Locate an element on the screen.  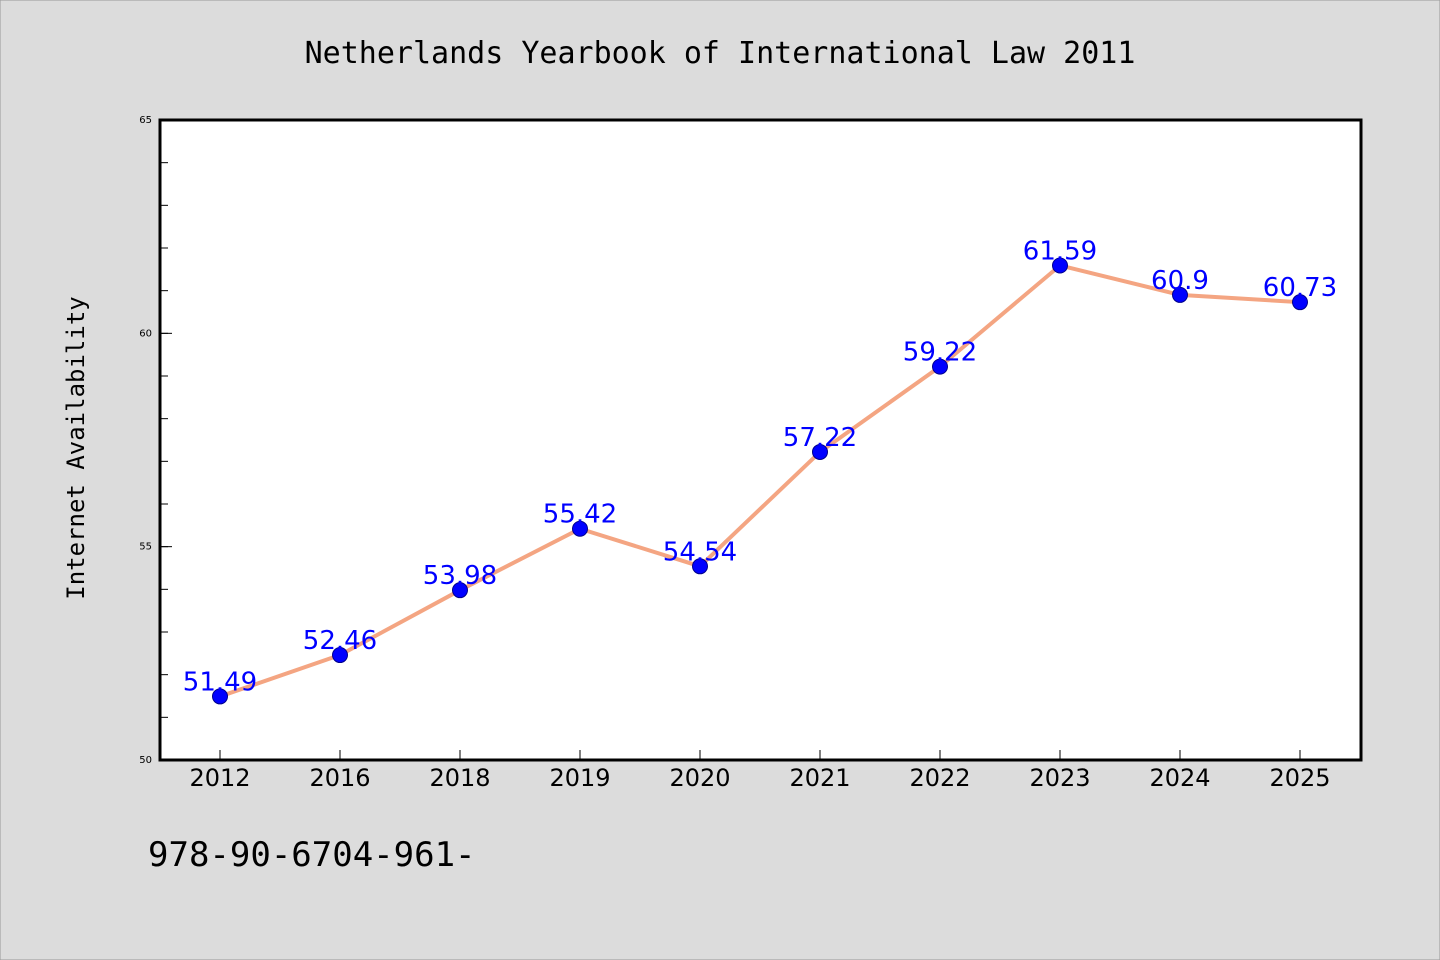
x-tick-label: 2023 is located at coordinates (1059, 778).